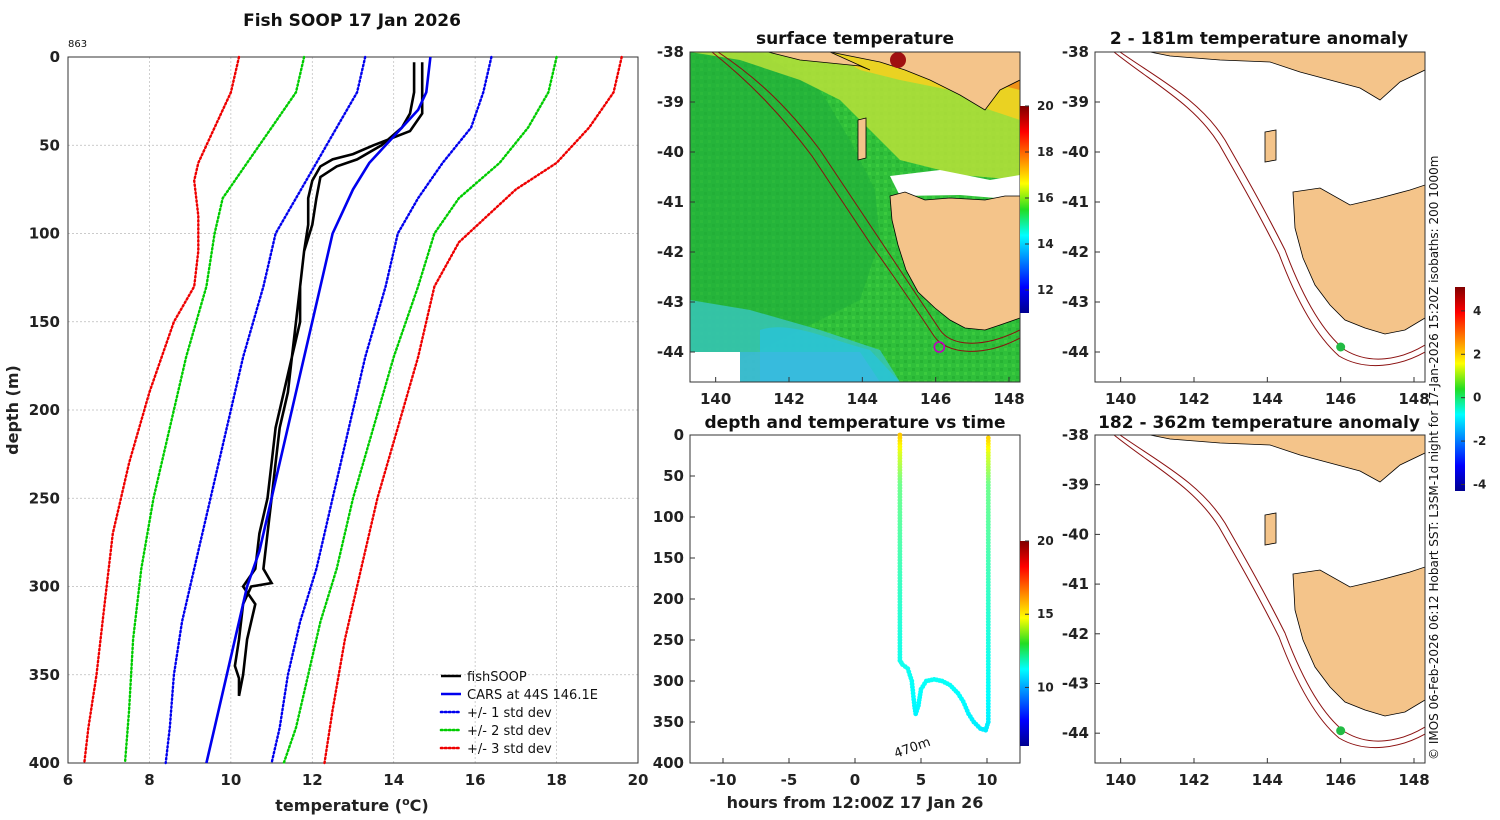 The height and width of the screenshot is (820, 1500). What do you see at coordinates (77, 44) in the screenshot?
I see `profile-id-label: 863` at bounding box center [77, 44].